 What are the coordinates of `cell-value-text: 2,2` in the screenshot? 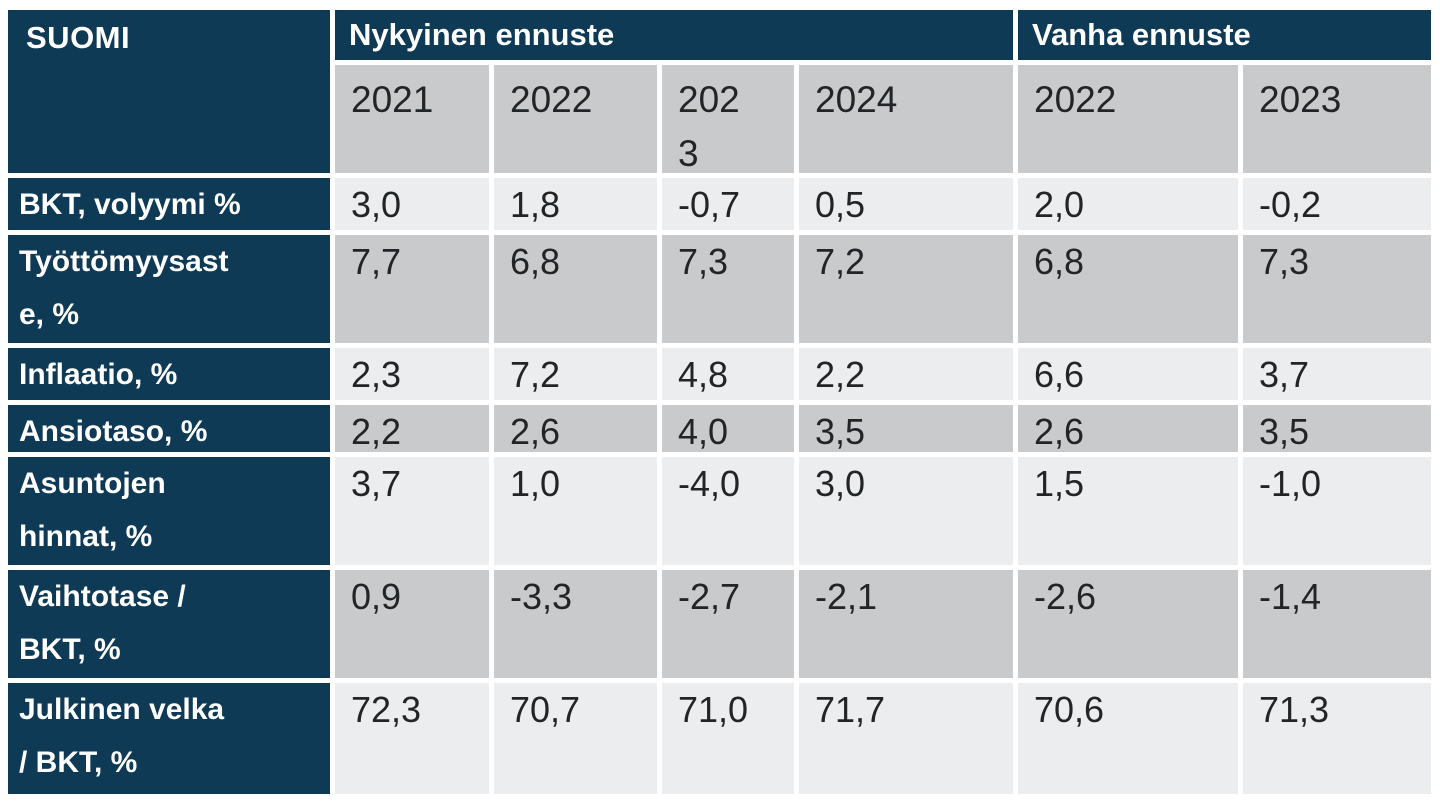 It's located at (376, 431).